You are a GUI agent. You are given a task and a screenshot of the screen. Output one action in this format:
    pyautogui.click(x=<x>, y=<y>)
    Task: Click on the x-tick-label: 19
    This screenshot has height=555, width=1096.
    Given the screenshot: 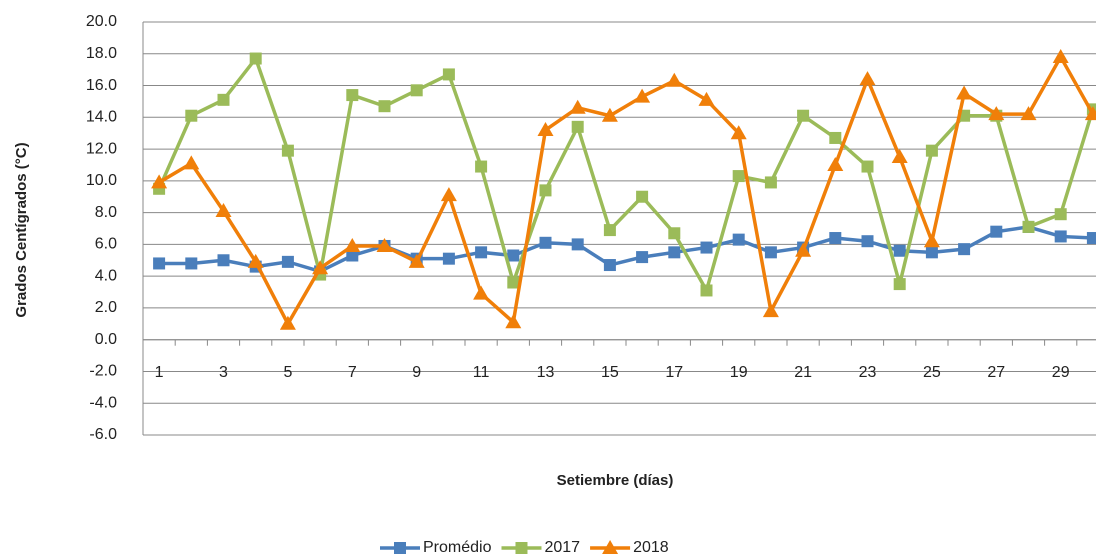 What is the action you would take?
    pyautogui.click(x=739, y=372)
    